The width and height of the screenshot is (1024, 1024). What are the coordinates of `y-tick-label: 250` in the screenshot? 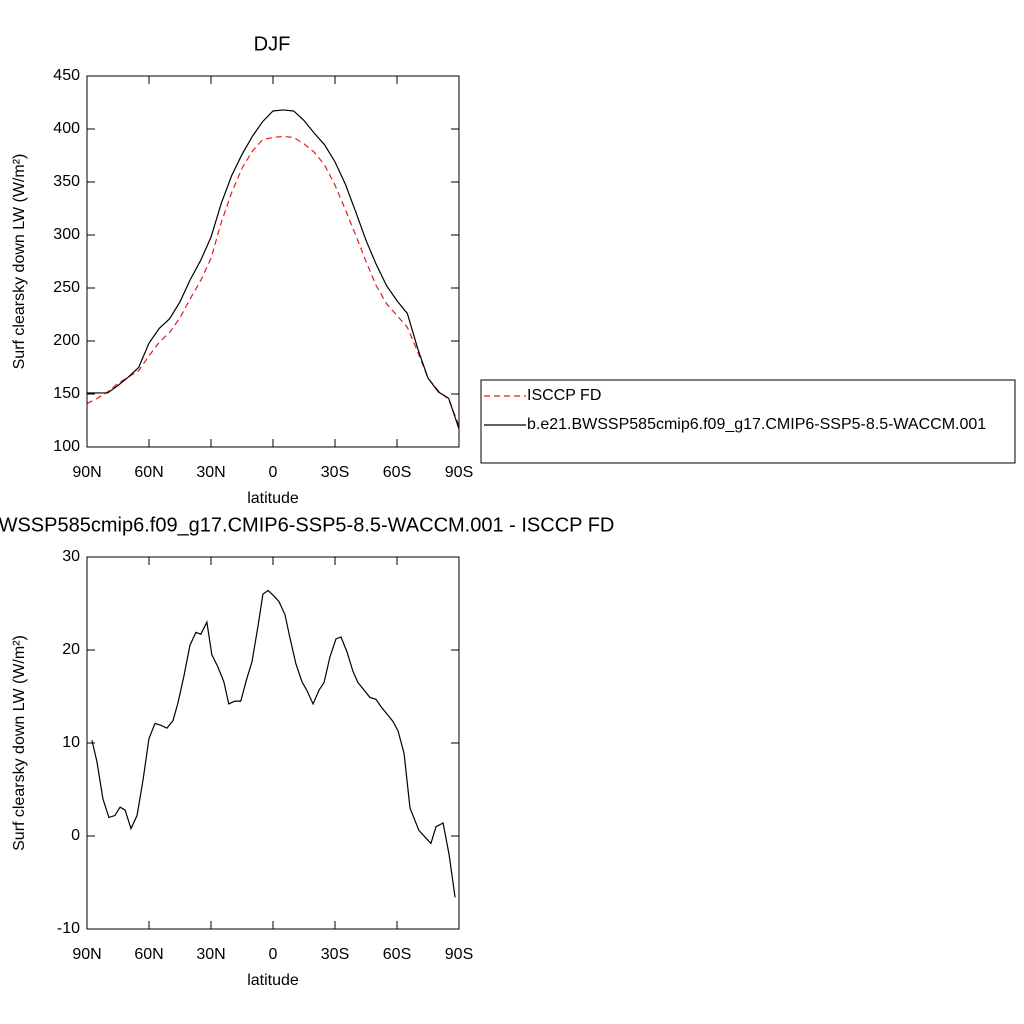 It's located at (66, 287).